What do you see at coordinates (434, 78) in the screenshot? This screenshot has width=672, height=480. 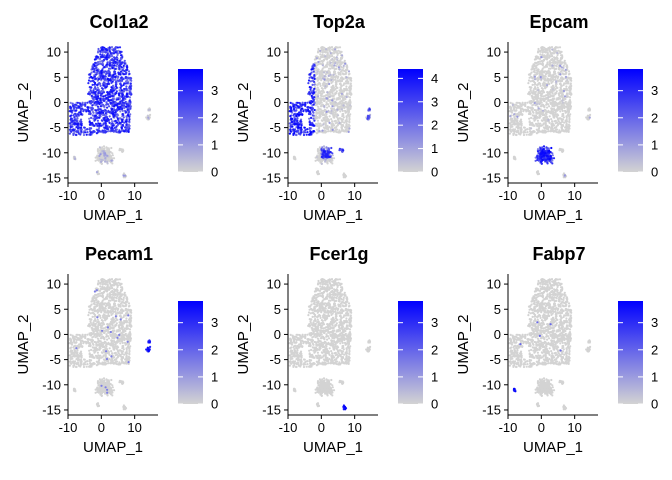 I see `legend-tick-label: 4` at bounding box center [434, 78].